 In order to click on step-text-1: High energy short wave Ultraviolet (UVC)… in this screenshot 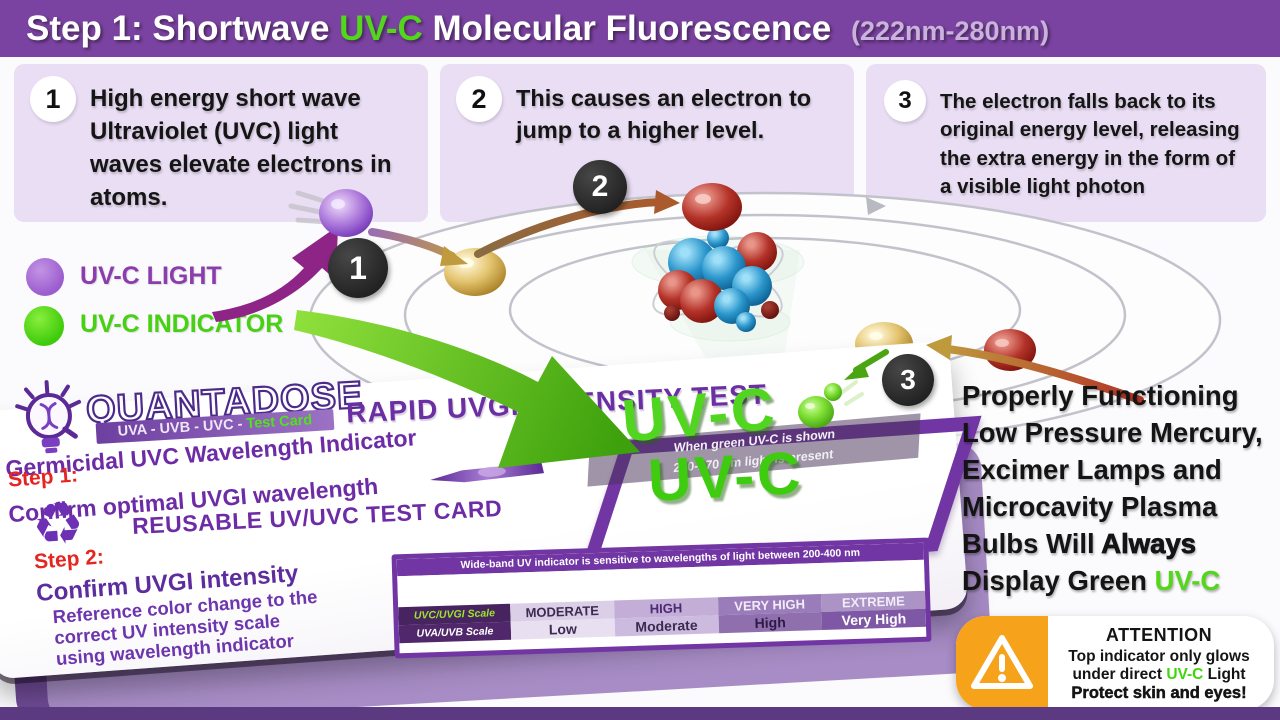, I will do `click(241, 148)`.